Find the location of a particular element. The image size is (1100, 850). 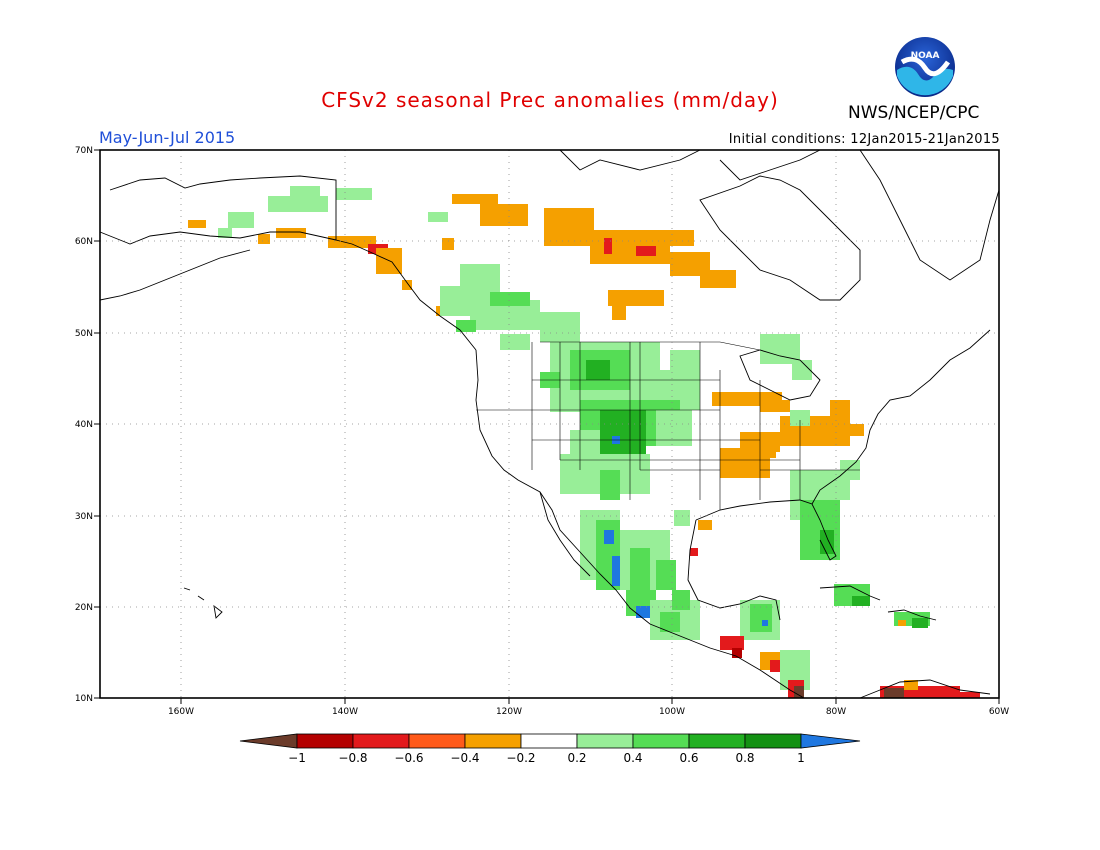

colorbar-label: −0.8 is located at coordinates (352, 758).